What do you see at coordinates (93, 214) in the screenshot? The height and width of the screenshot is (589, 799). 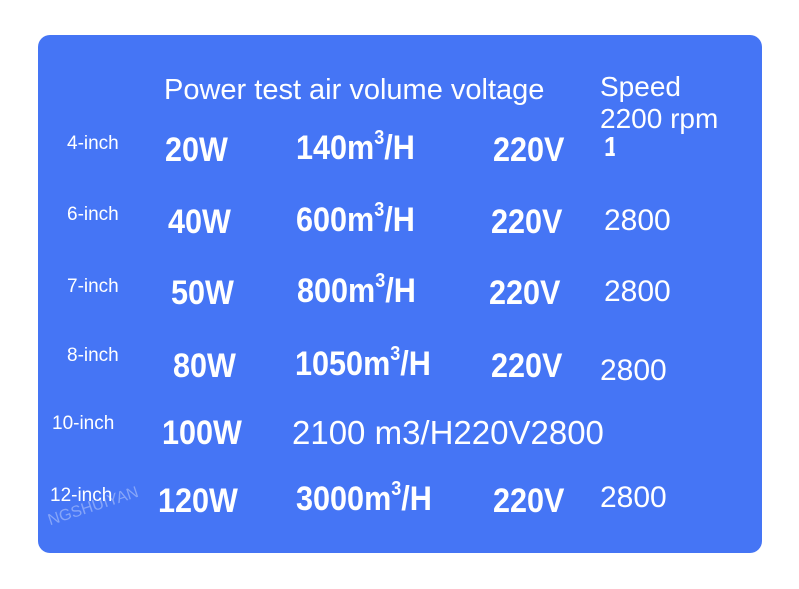 I see `size-label: 6-inch` at bounding box center [93, 214].